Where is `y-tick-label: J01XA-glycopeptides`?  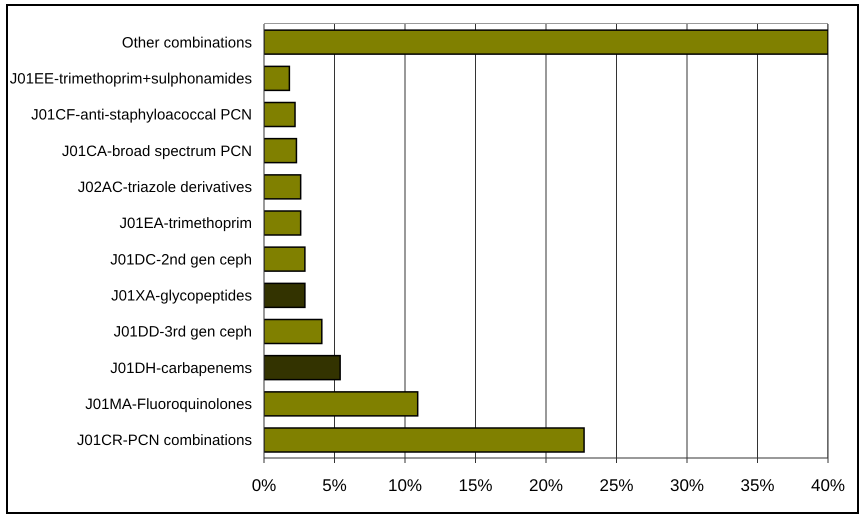
y-tick-label: J01XA-glycopeptides is located at coordinates (181, 296).